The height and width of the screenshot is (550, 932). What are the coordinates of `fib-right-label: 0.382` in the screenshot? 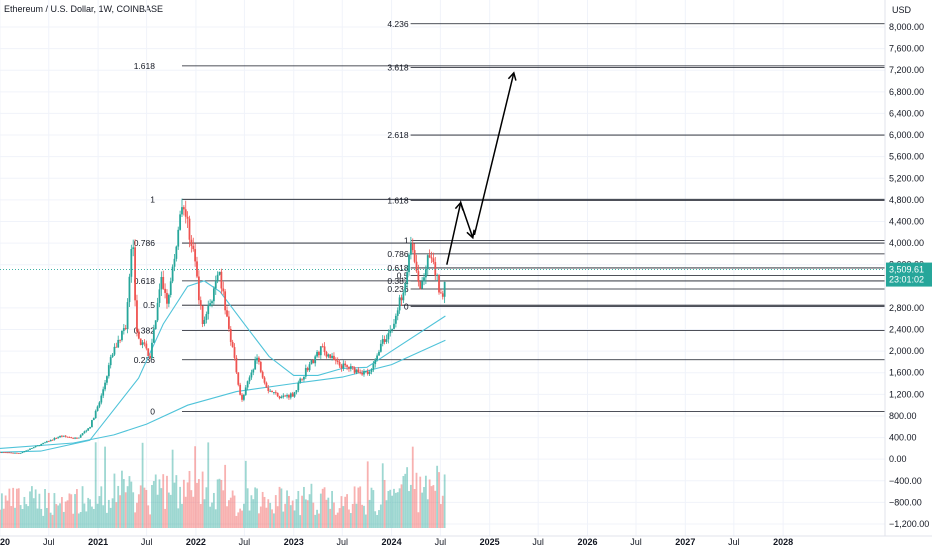 It's located at (398, 281).